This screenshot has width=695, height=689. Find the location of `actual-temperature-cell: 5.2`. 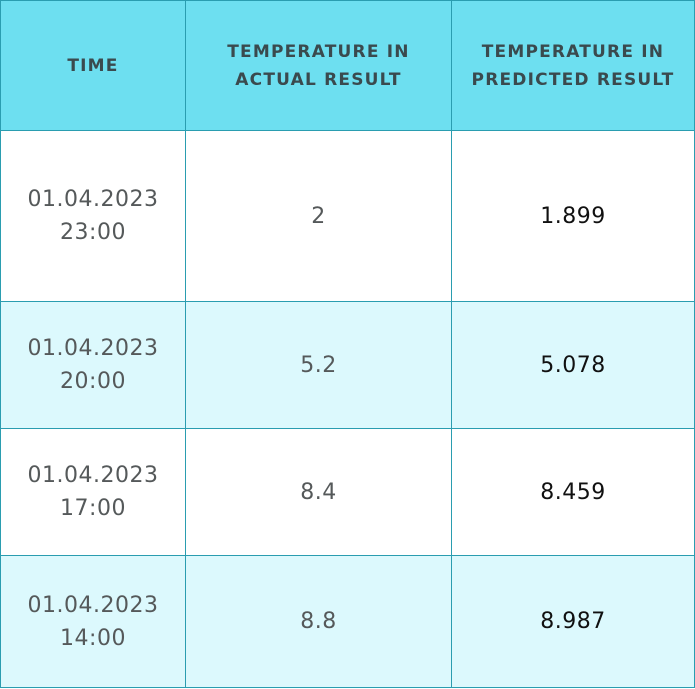

actual-temperature-cell: 5.2 is located at coordinates (318, 365).